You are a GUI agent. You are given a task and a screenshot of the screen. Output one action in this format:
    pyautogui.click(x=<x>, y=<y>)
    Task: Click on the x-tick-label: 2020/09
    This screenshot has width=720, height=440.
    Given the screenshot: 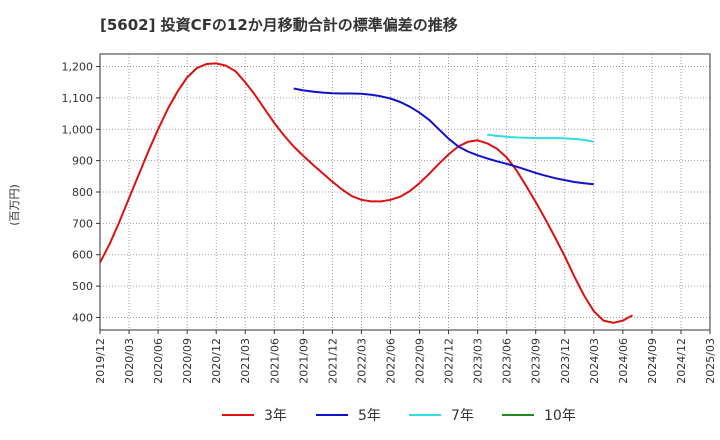 What is the action you would take?
    pyautogui.click(x=187, y=361)
    